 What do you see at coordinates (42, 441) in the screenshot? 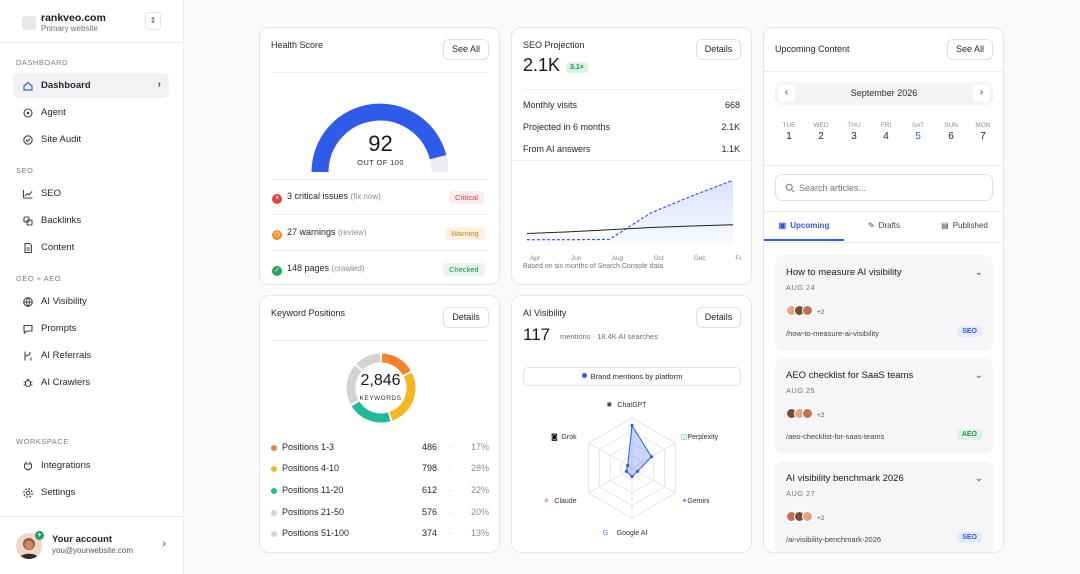
I see `section-workspace: WORKSPACE` at bounding box center [42, 441].